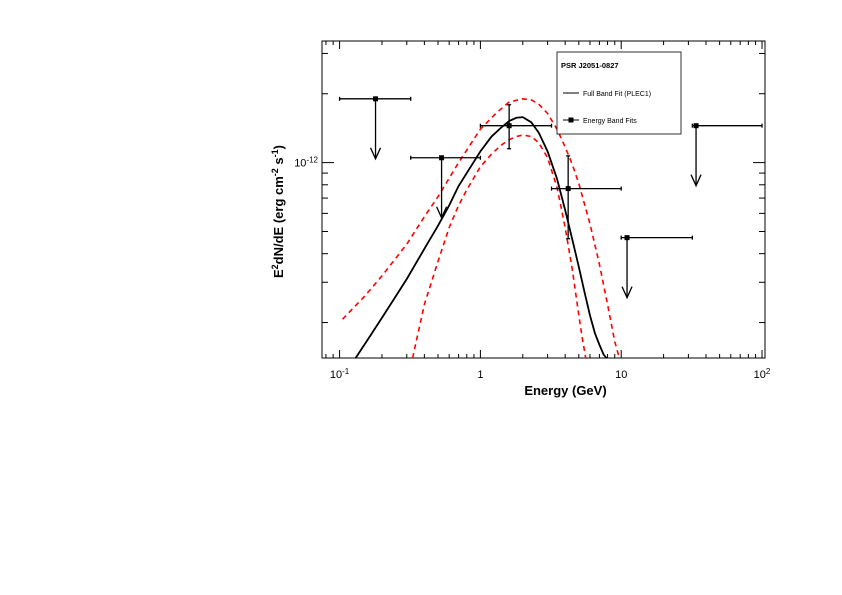 Image resolution: width=842 pixels, height=595 pixels. I want to click on legend-label-full-band-fit: Full Band Fit (PLEC1), so click(617, 94).